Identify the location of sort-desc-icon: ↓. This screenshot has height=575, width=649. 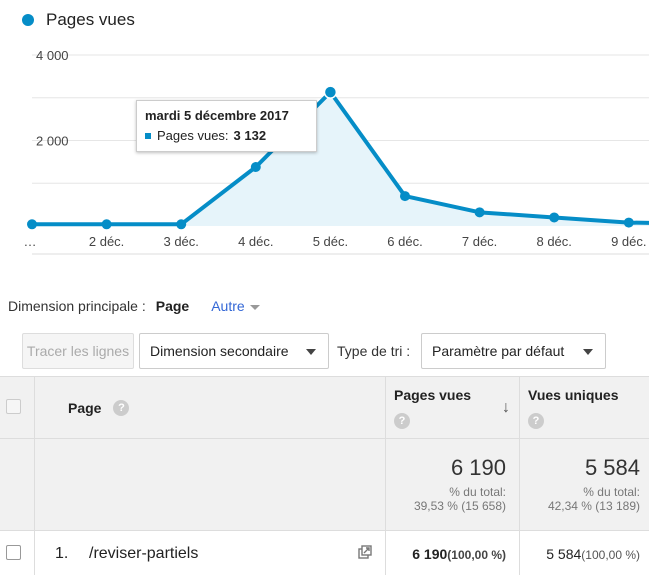
(506, 407).